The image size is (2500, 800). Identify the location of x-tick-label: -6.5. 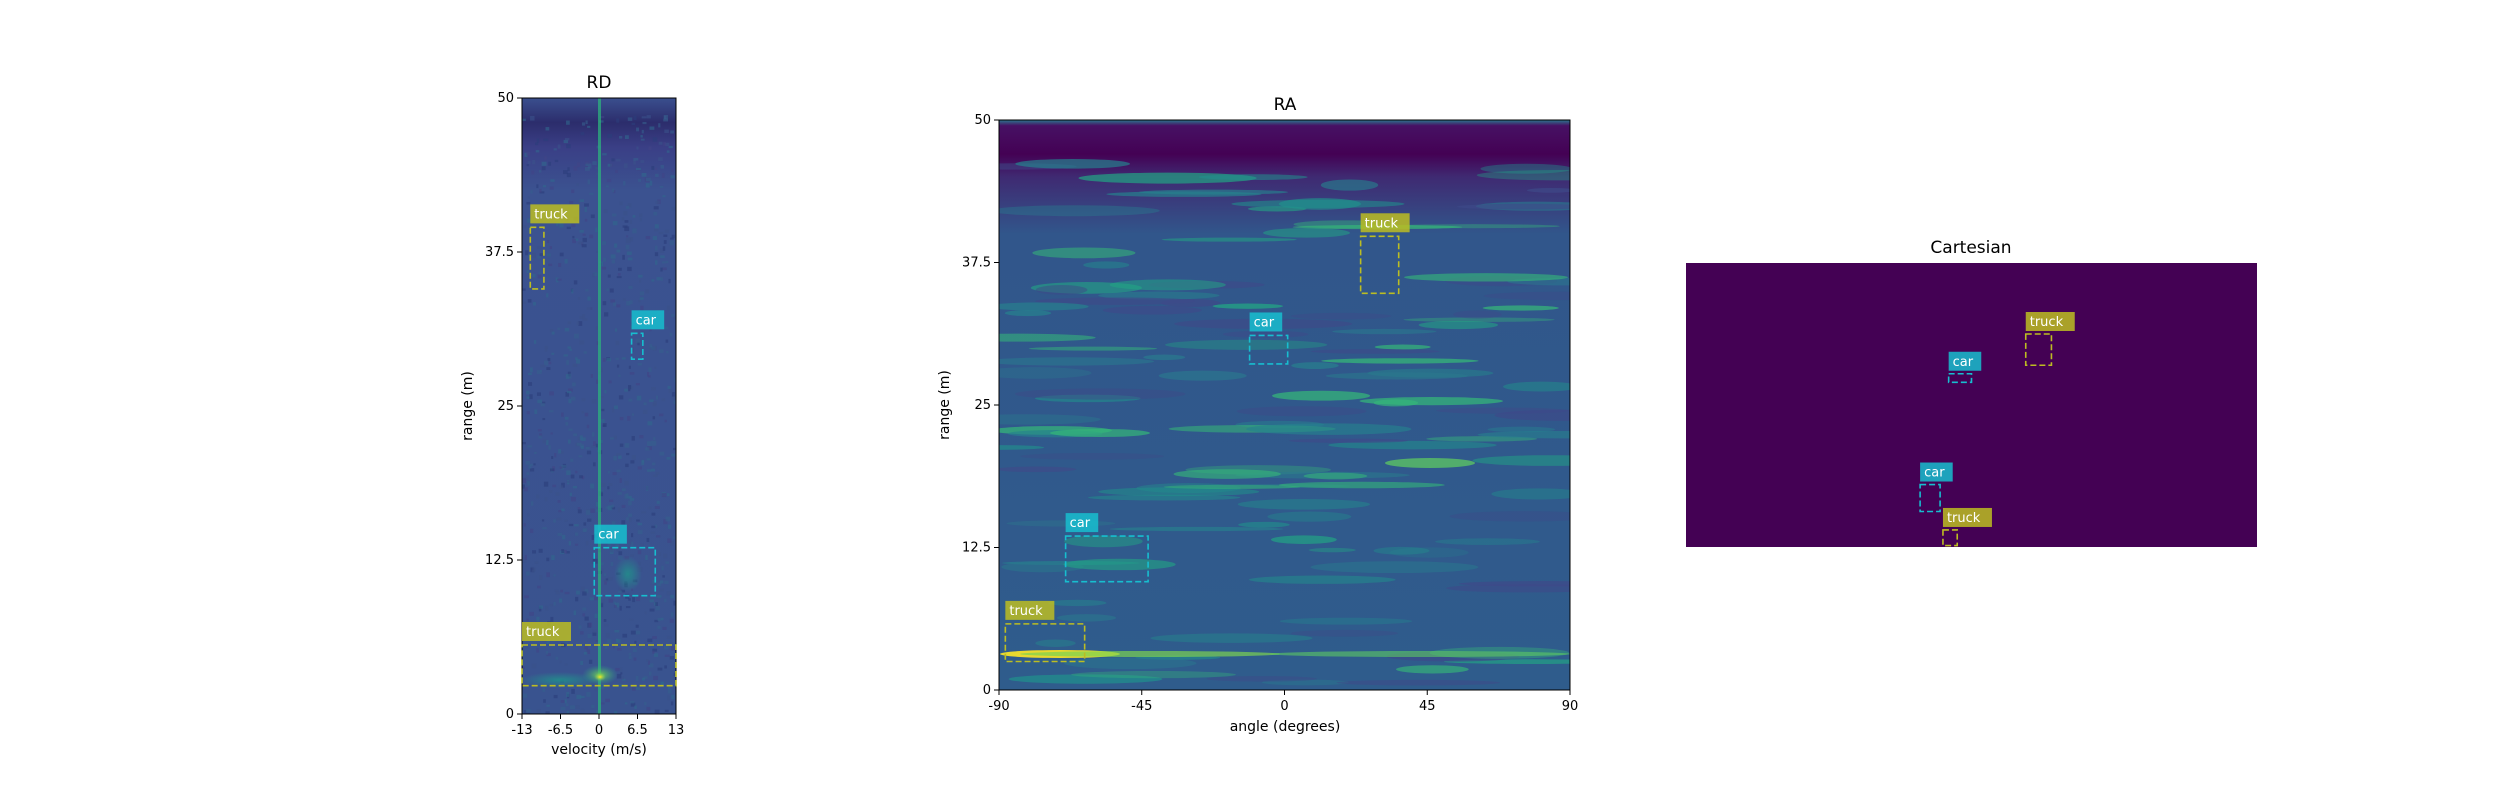
(560, 730).